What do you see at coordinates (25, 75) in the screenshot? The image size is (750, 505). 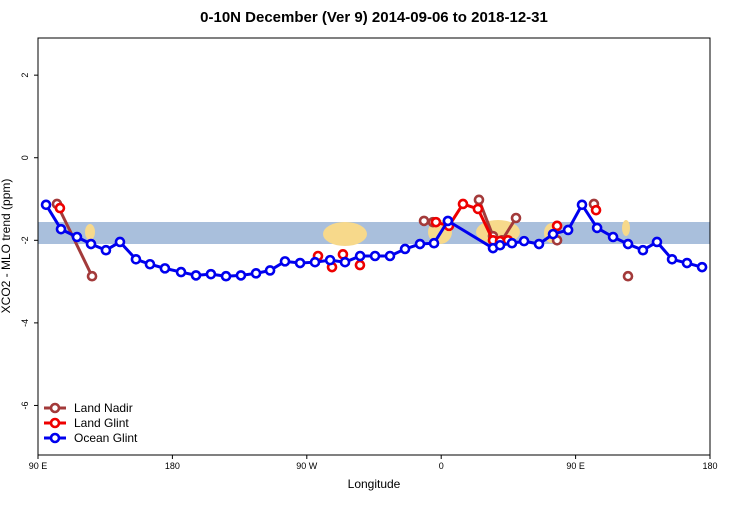 I see `y-tick-label: 2` at bounding box center [25, 75].